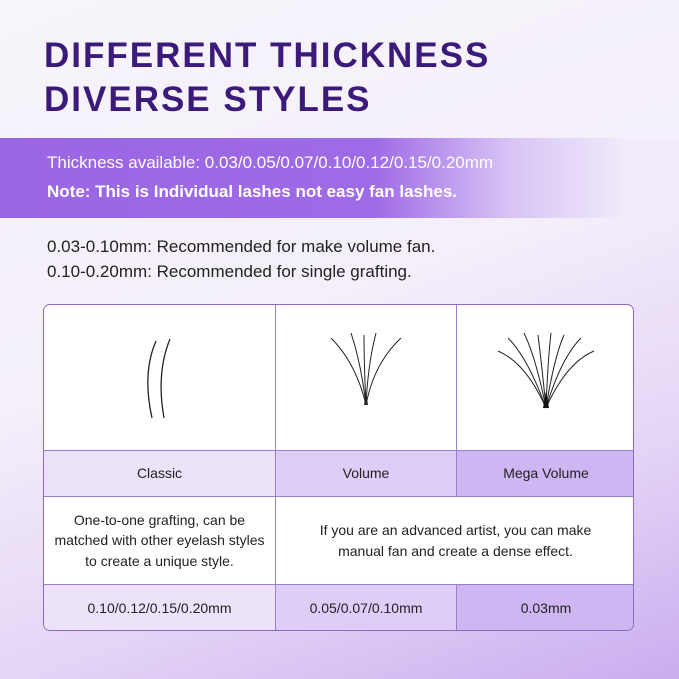 Image resolution: width=679 pixels, height=679 pixels. Describe the element at coordinates (160, 607) in the screenshot. I see `size-classic: 0.10/0.12/0.15/0.20mm` at that location.